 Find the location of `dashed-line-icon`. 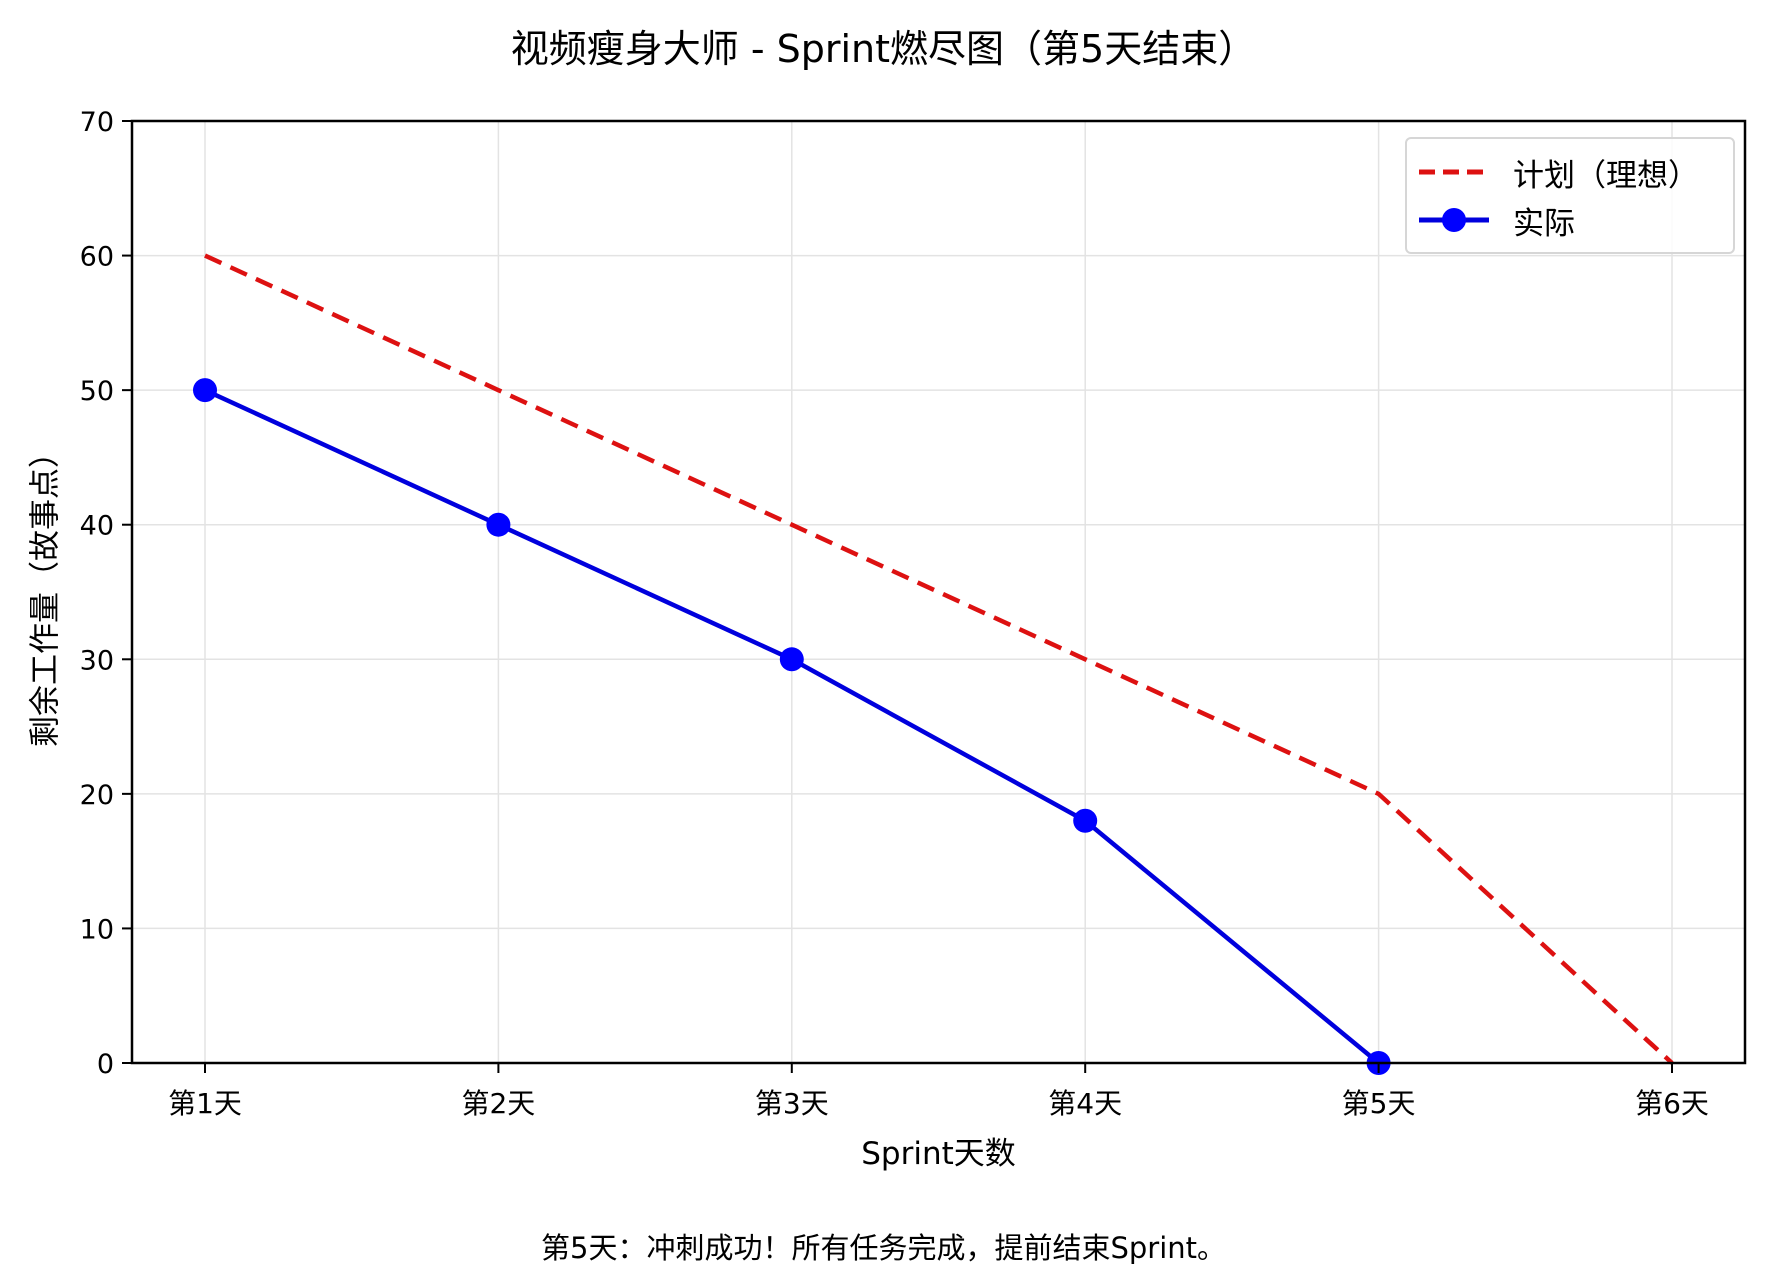

dashed-line-icon is located at coordinates (1454, 172).